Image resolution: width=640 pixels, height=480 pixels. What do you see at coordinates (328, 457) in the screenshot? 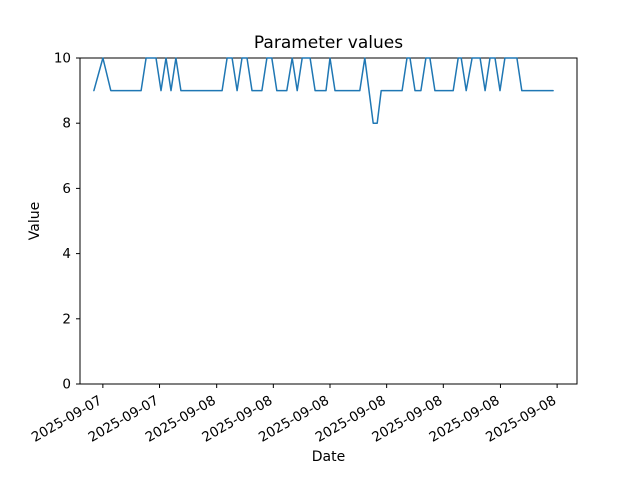
I see `x-axis-label: Date` at bounding box center [328, 457].